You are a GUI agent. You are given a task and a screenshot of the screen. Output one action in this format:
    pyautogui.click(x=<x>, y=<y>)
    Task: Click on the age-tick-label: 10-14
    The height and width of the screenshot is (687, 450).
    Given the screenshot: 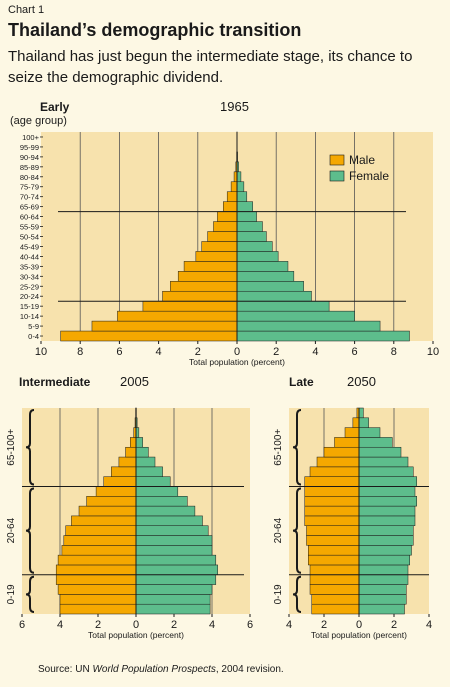 What is the action you would take?
    pyautogui.click(x=29, y=316)
    